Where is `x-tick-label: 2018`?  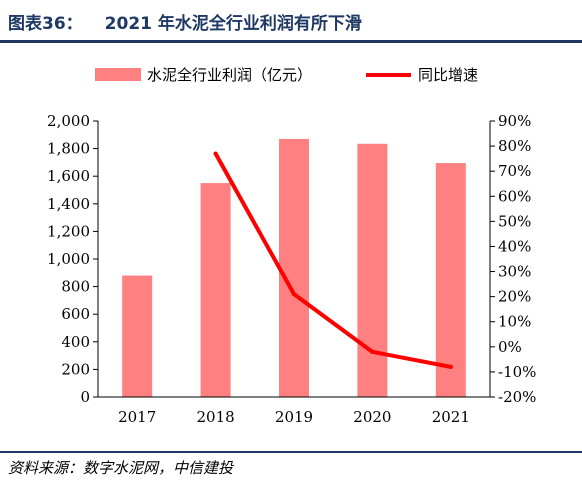 x-tick-label: 2018 is located at coordinates (216, 417).